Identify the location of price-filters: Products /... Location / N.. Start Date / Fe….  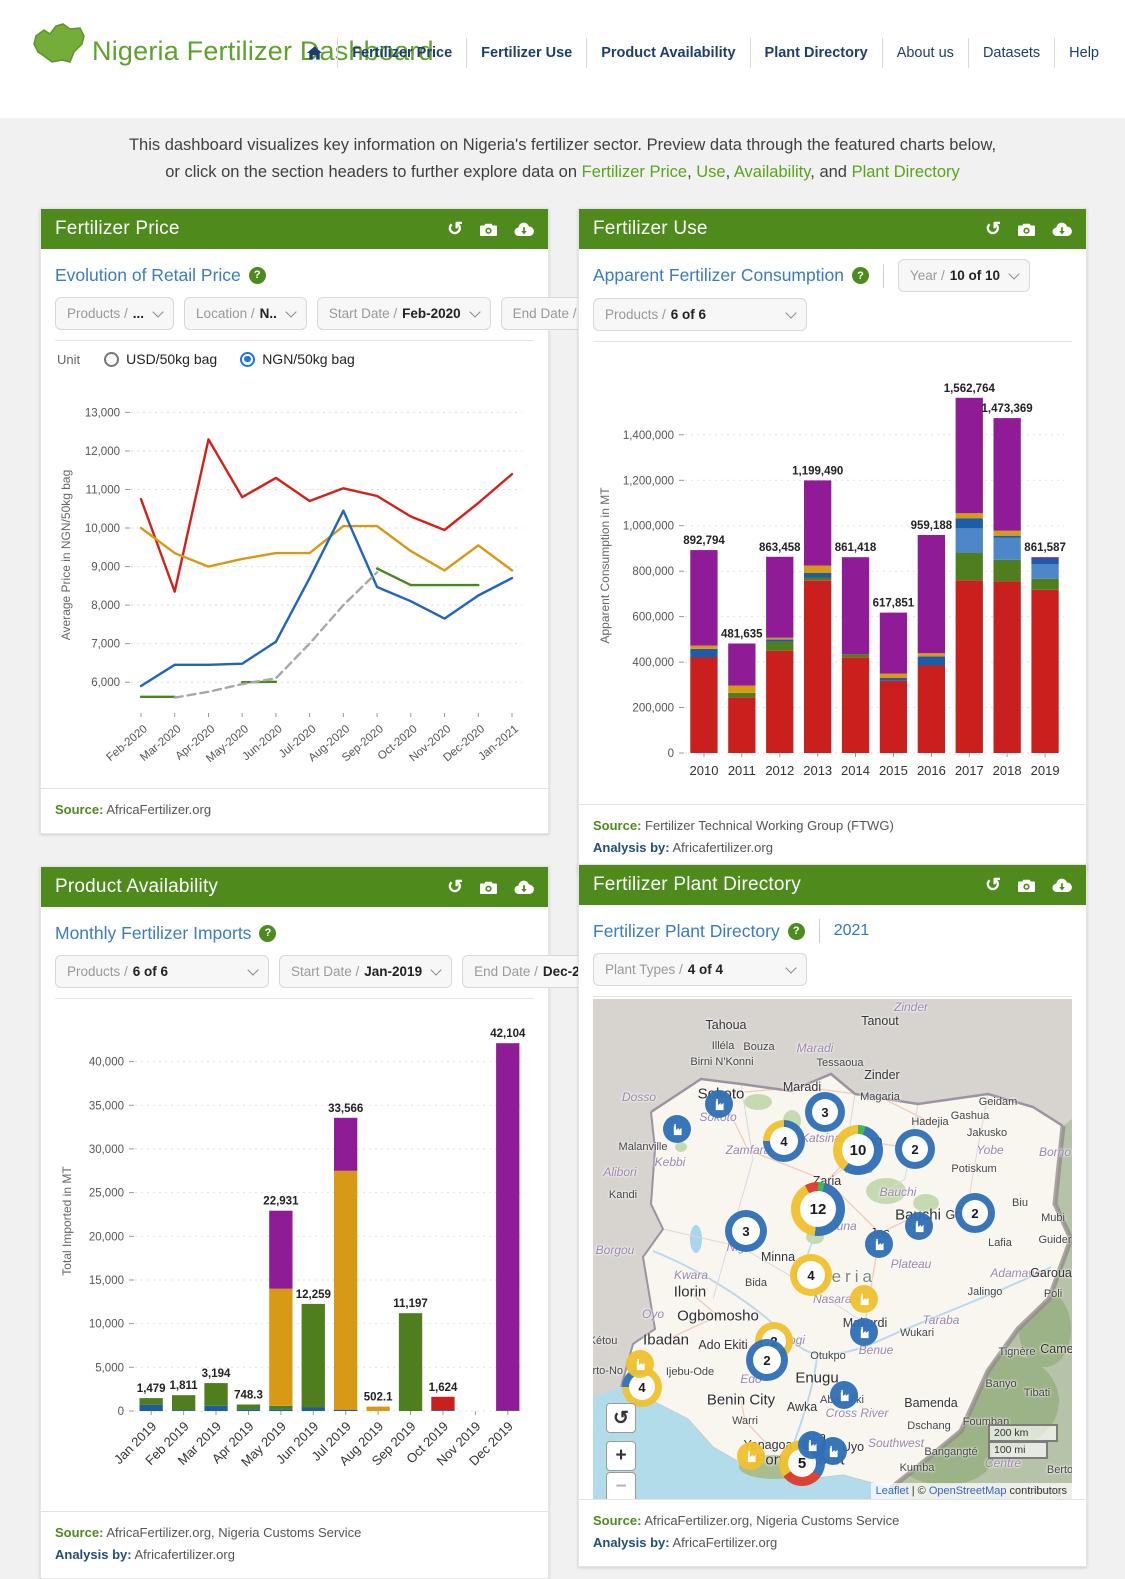
(362, 316).